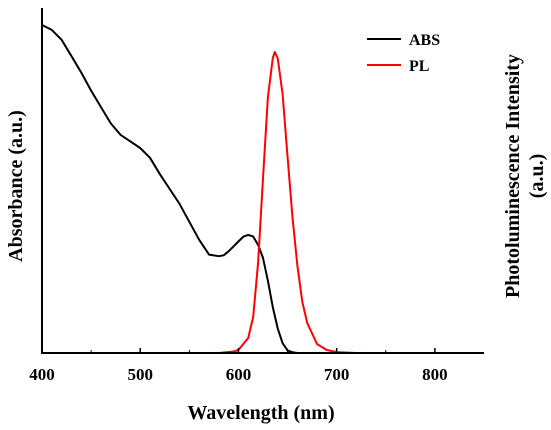 This screenshot has height=430, width=551. Describe the element at coordinates (42, 374) in the screenshot. I see `x-tick-label: 400` at that location.